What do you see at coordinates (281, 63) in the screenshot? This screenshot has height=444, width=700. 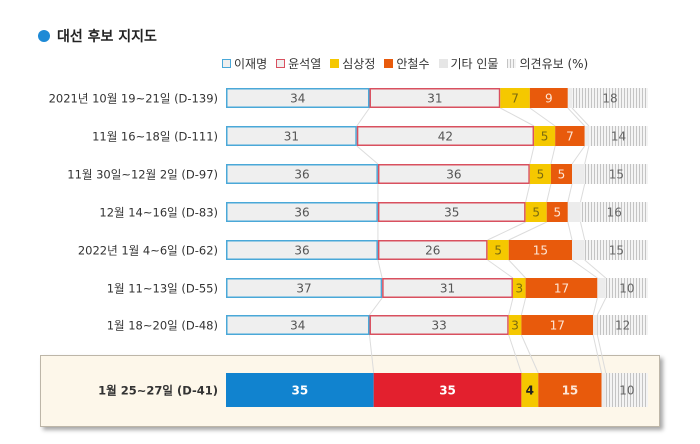 I see `legend-swatch-yoon` at bounding box center [281, 63].